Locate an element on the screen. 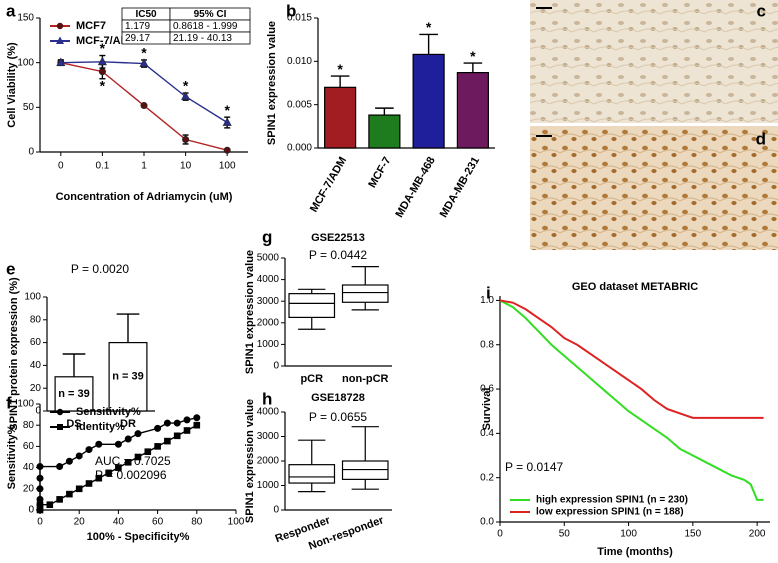 The height and width of the screenshot is (563, 778). legend-label: Sensitivity% is located at coordinates (108, 412).